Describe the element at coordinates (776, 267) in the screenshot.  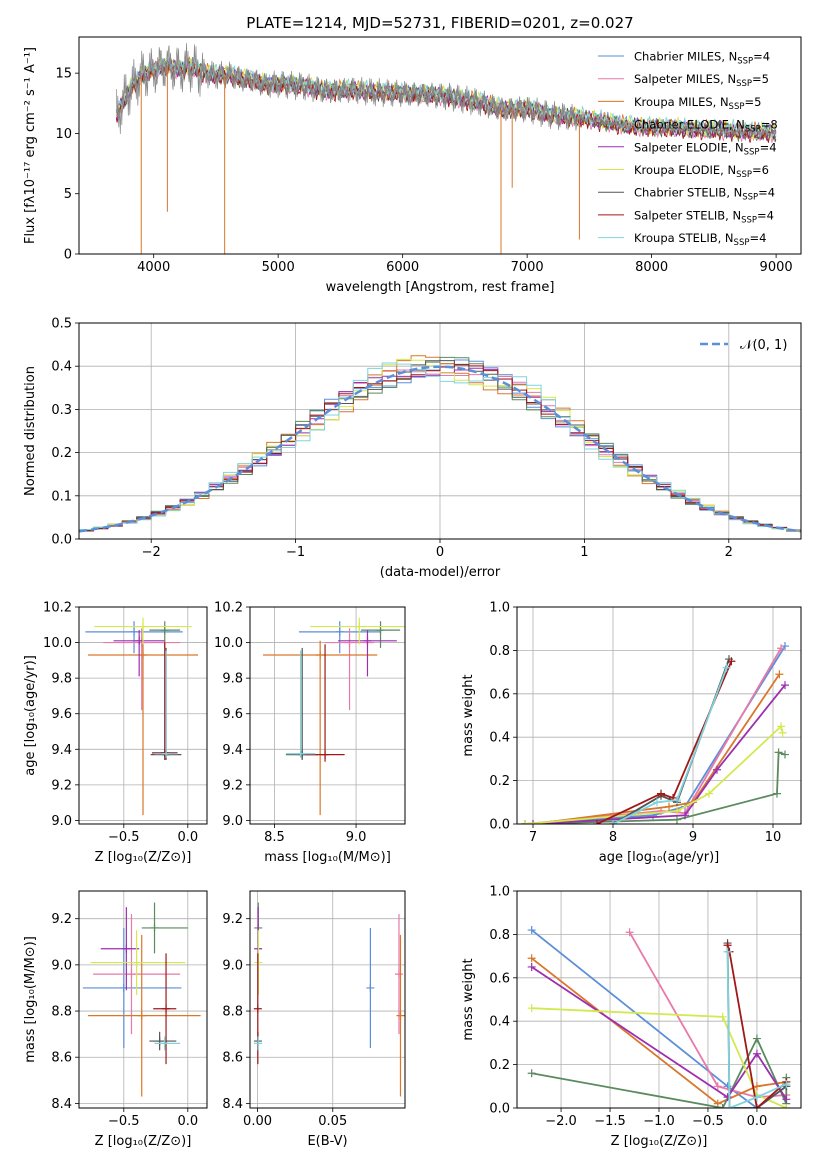
I see `x-tick-label: 9000` at that location.